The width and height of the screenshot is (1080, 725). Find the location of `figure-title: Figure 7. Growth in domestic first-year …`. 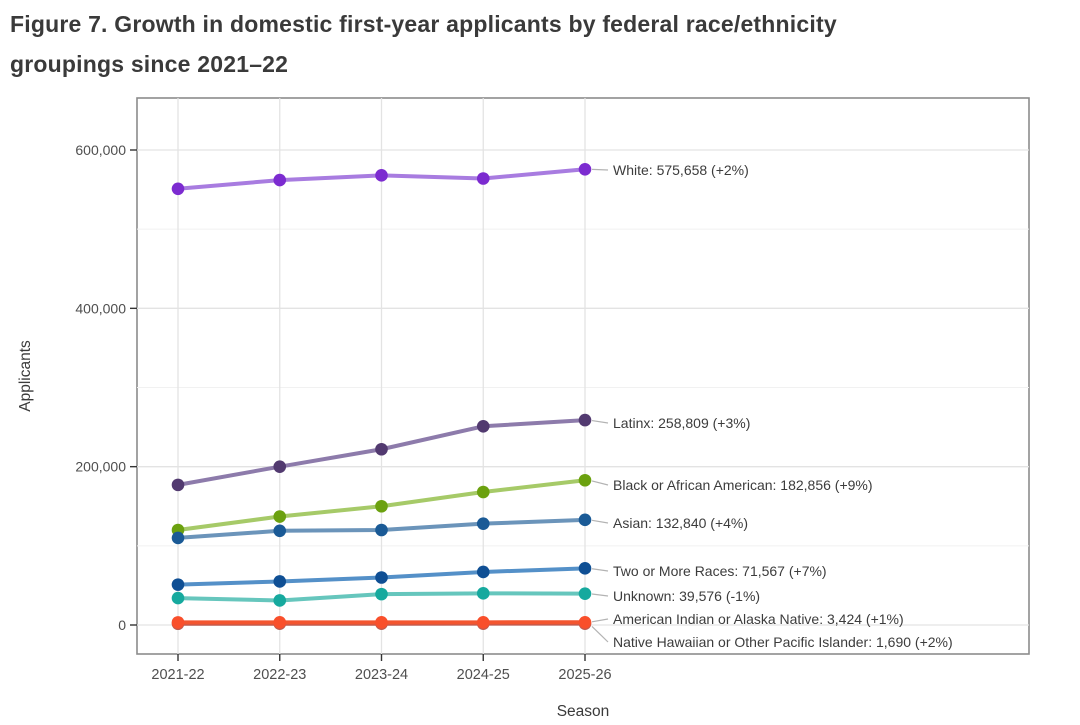

figure-title: Figure 7. Growth in domestic first-year … is located at coordinates (520, 44).